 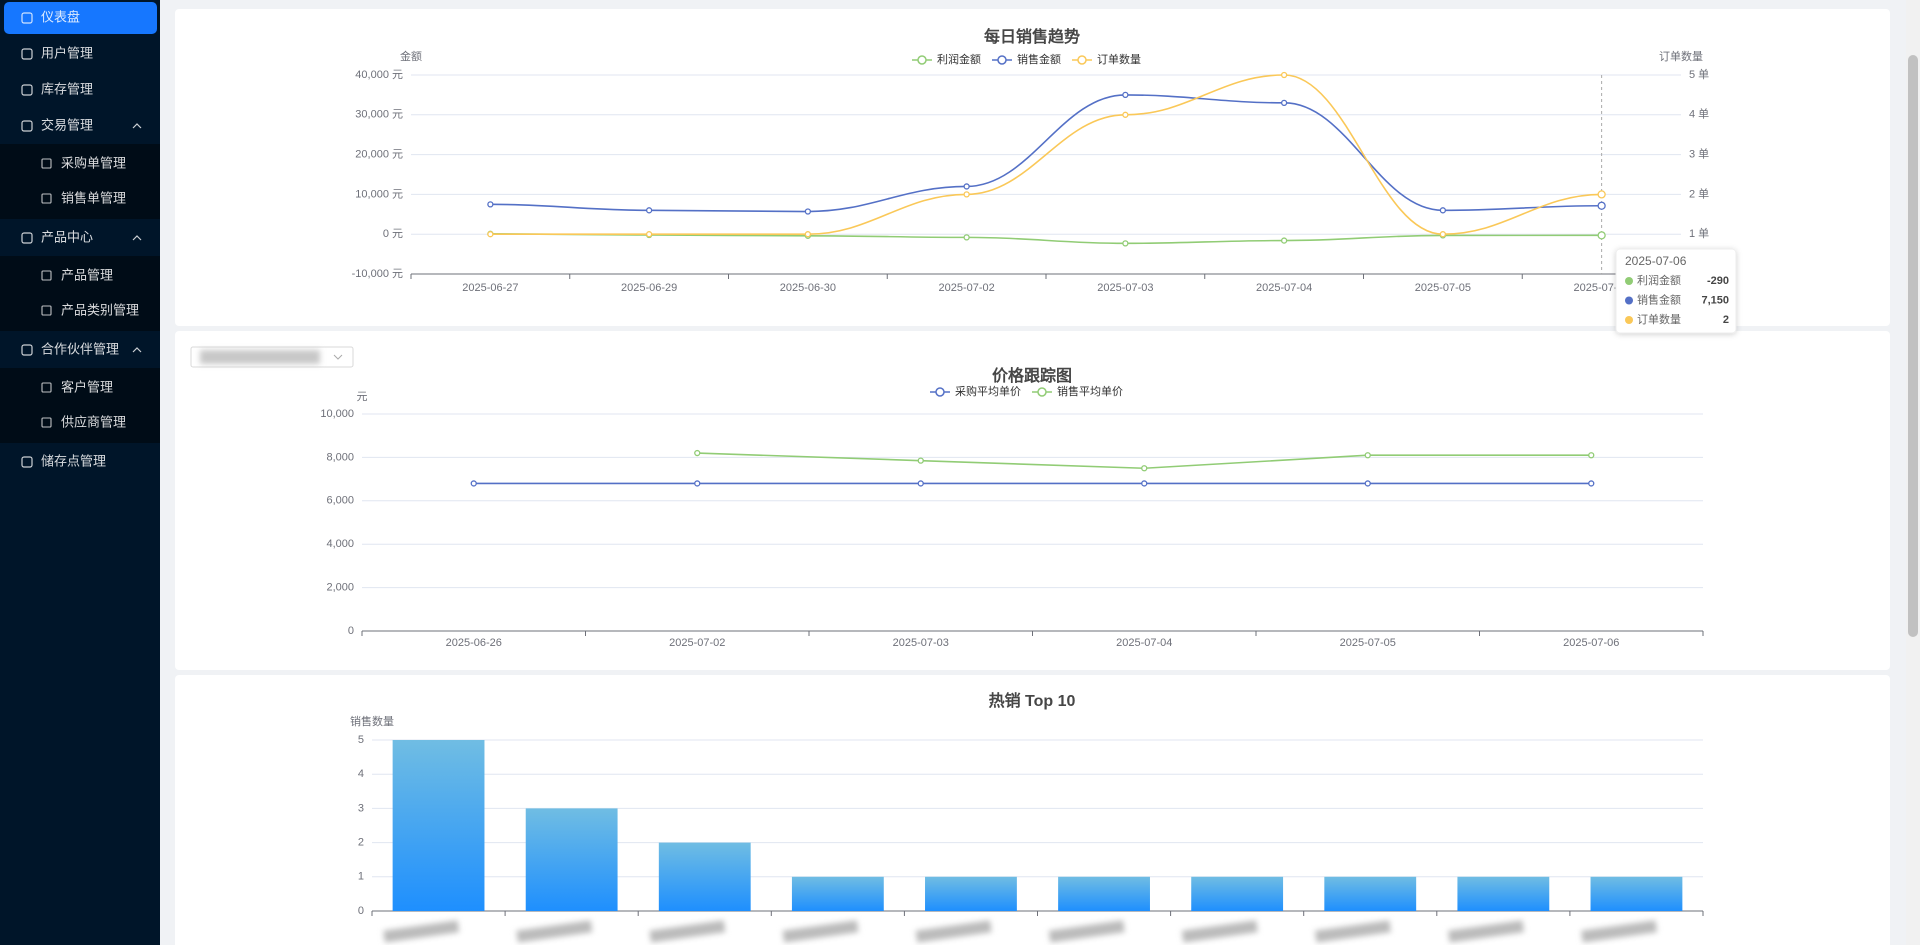 What do you see at coordinates (340, 588) in the screenshot?
I see `y-tick-label: 2,000` at bounding box center [340, 588].